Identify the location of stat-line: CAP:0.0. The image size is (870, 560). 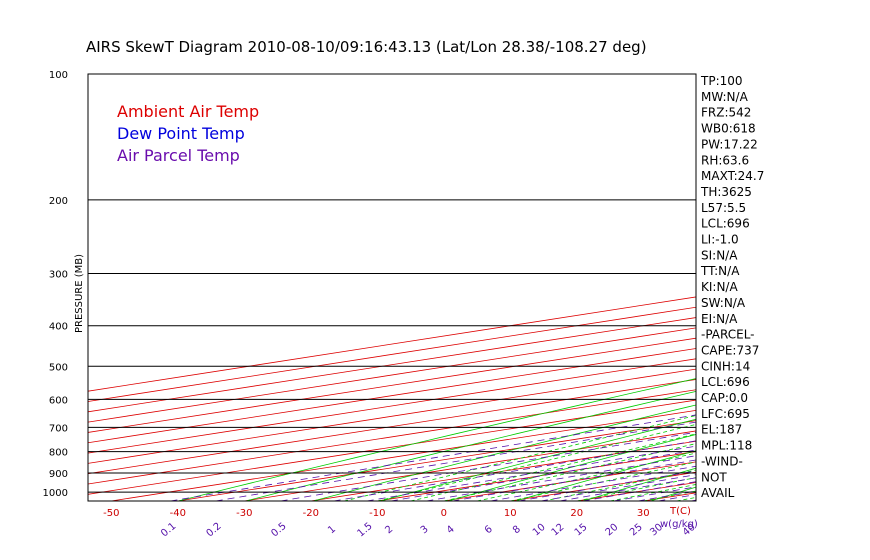
(724, 398).